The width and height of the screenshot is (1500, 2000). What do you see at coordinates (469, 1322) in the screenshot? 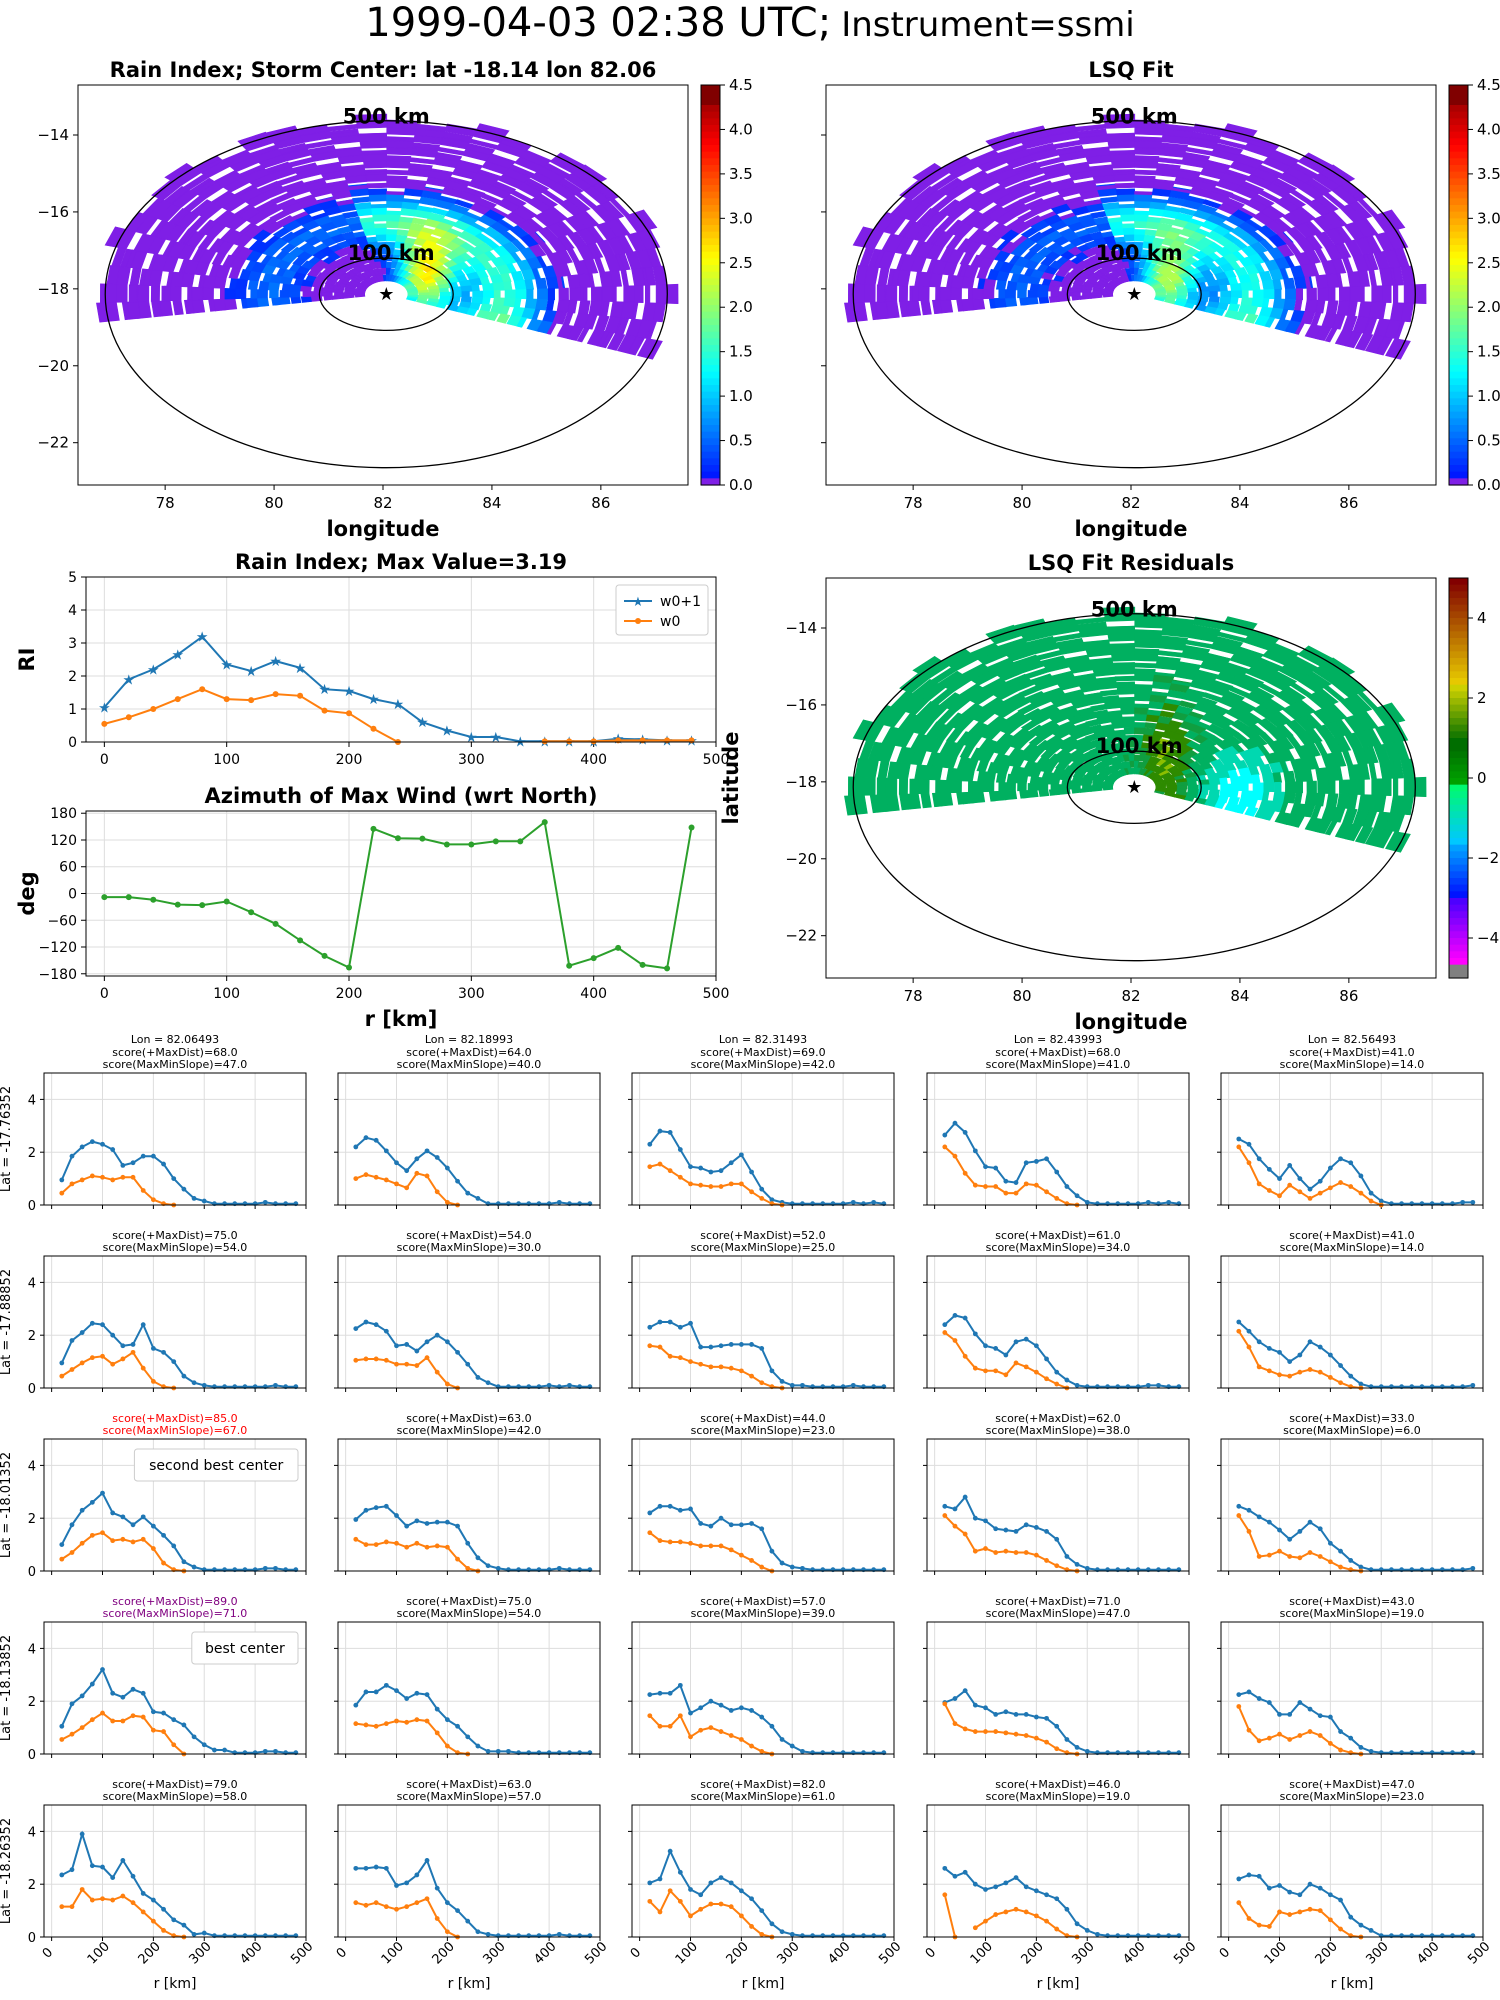
I see `cell-frame` at bounding box center [469, 1322].